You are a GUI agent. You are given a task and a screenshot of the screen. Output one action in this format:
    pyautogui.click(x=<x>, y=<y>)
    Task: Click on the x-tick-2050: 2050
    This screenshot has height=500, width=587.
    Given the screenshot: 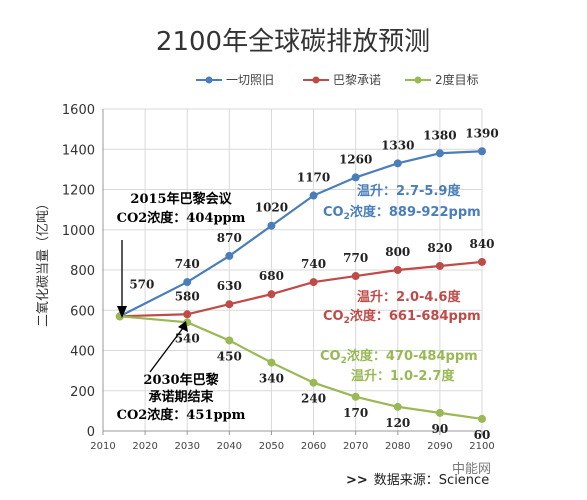 What is the action you would take?
    pyautogui.click(x=271, y=446)
    